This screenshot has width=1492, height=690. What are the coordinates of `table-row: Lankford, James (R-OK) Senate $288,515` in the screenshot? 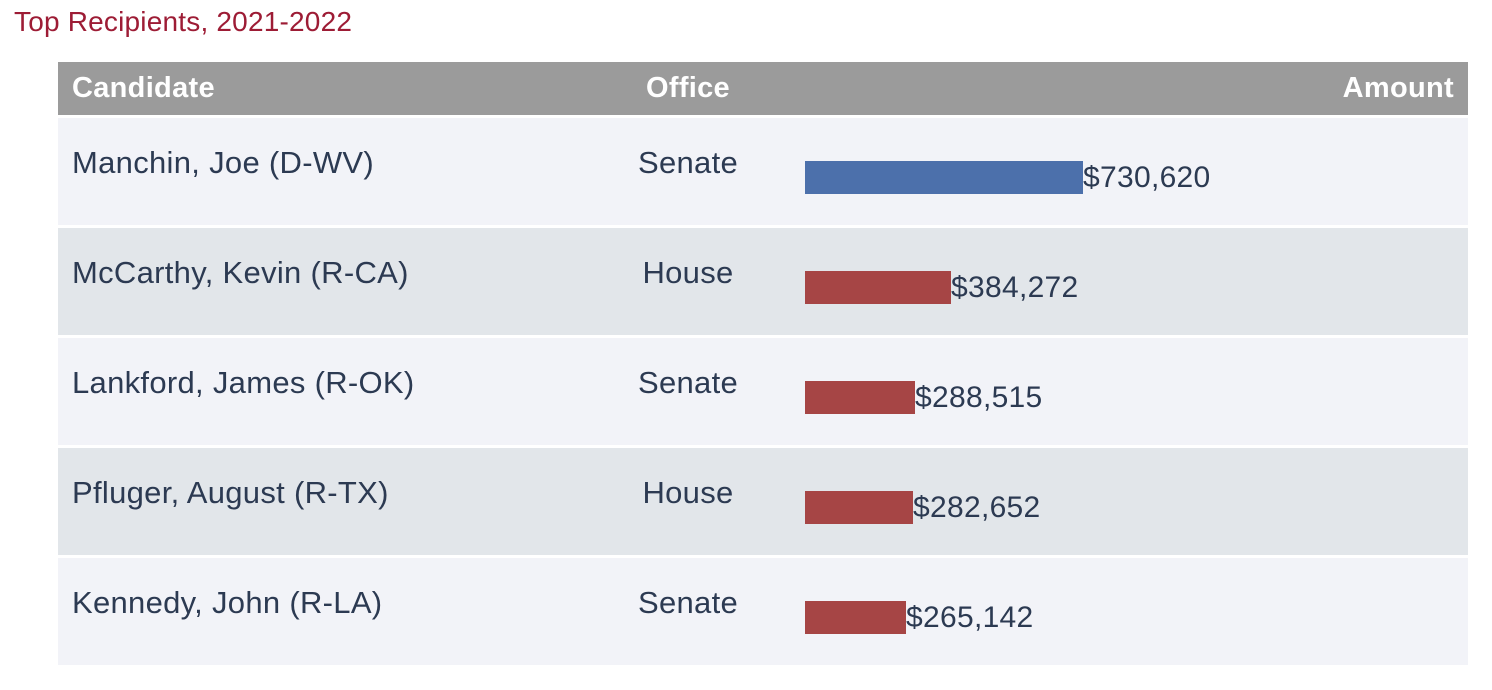 It's located at (763, 391).